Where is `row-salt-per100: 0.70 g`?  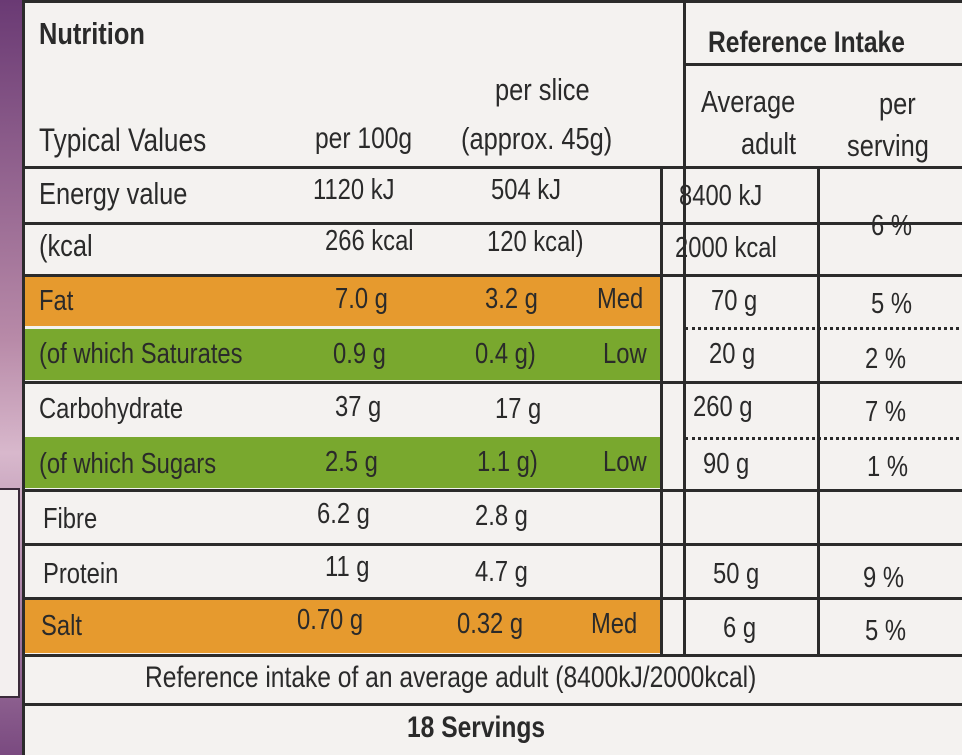 row-salt-per100: 0.70 g is located at coordinates (330, 620).